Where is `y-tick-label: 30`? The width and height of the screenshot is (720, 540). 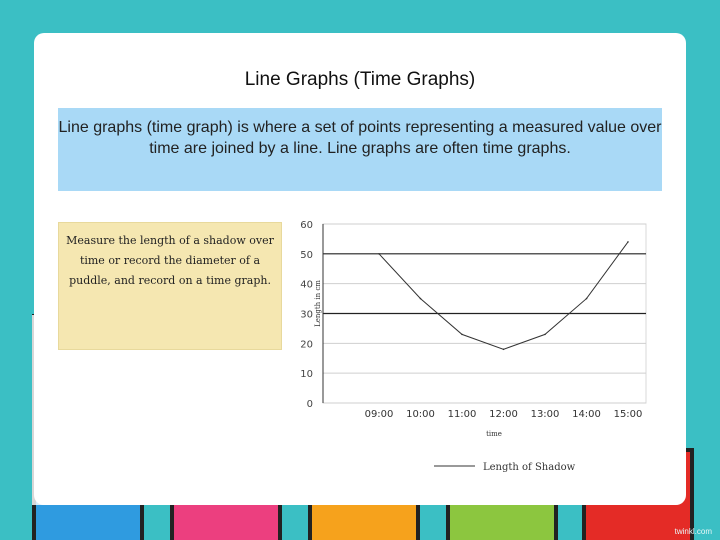 y-tick-label: 30 is located at coordinates (306, 315).